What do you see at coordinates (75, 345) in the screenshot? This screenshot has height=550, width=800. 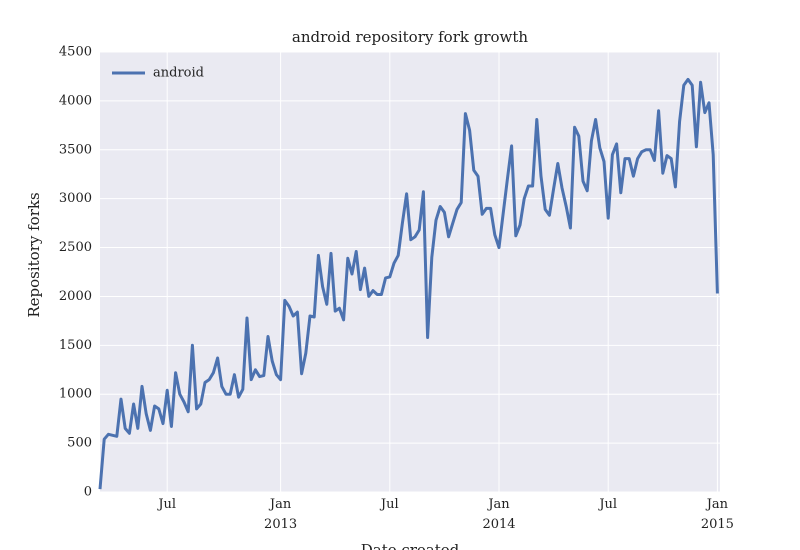 I see `y-tick-label: 1500` at bounding box center [75, 345].